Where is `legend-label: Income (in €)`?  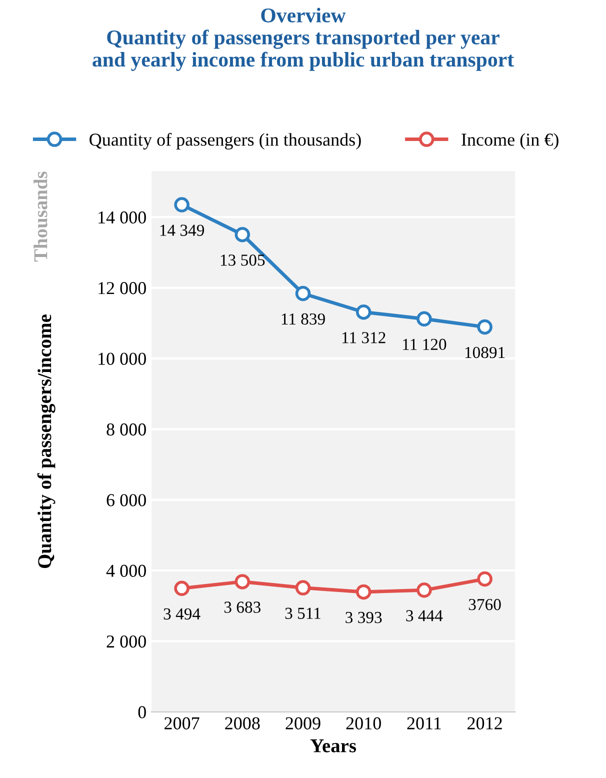 legend-label: Income (in €) is located at coordinates (510, 141).